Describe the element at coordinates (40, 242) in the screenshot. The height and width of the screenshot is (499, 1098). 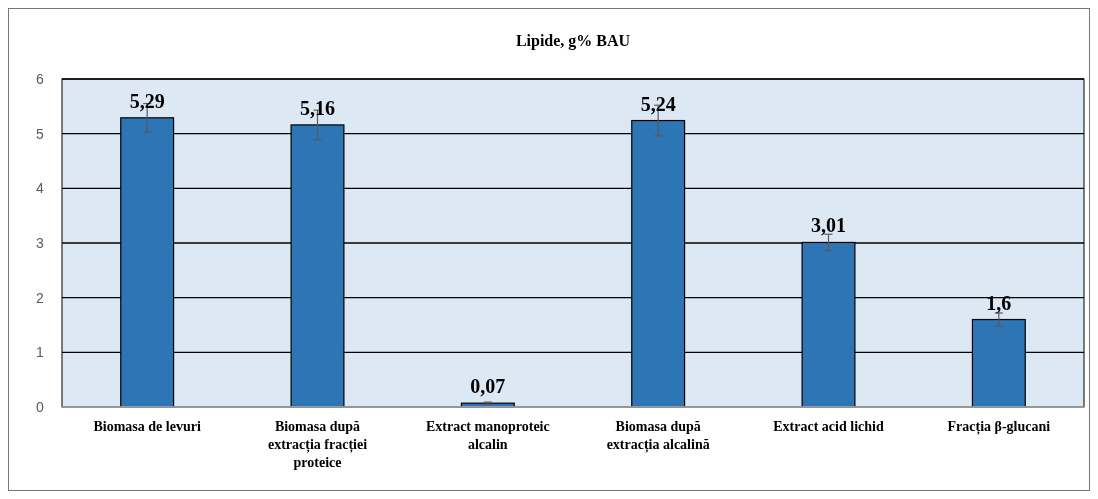
I see `y-tick-label: 3` at that location.